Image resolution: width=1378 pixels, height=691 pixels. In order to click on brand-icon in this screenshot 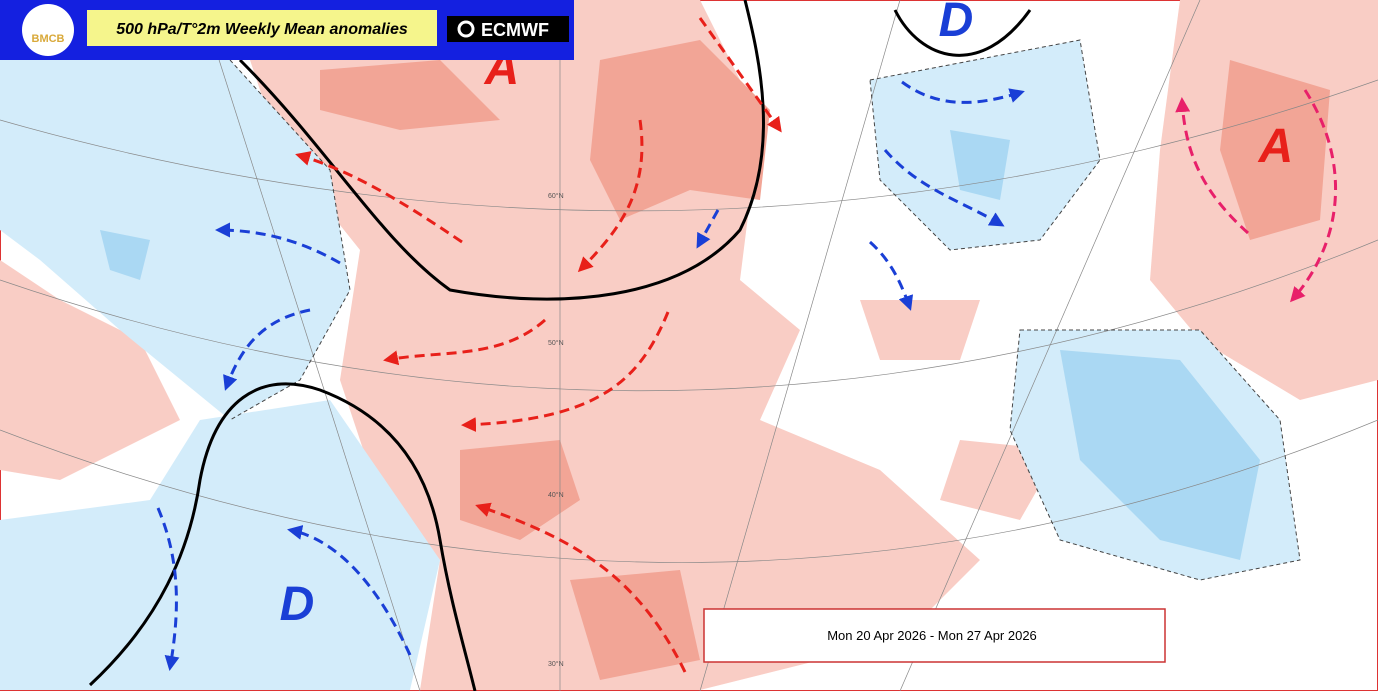, I will do `click(466, 29)`.